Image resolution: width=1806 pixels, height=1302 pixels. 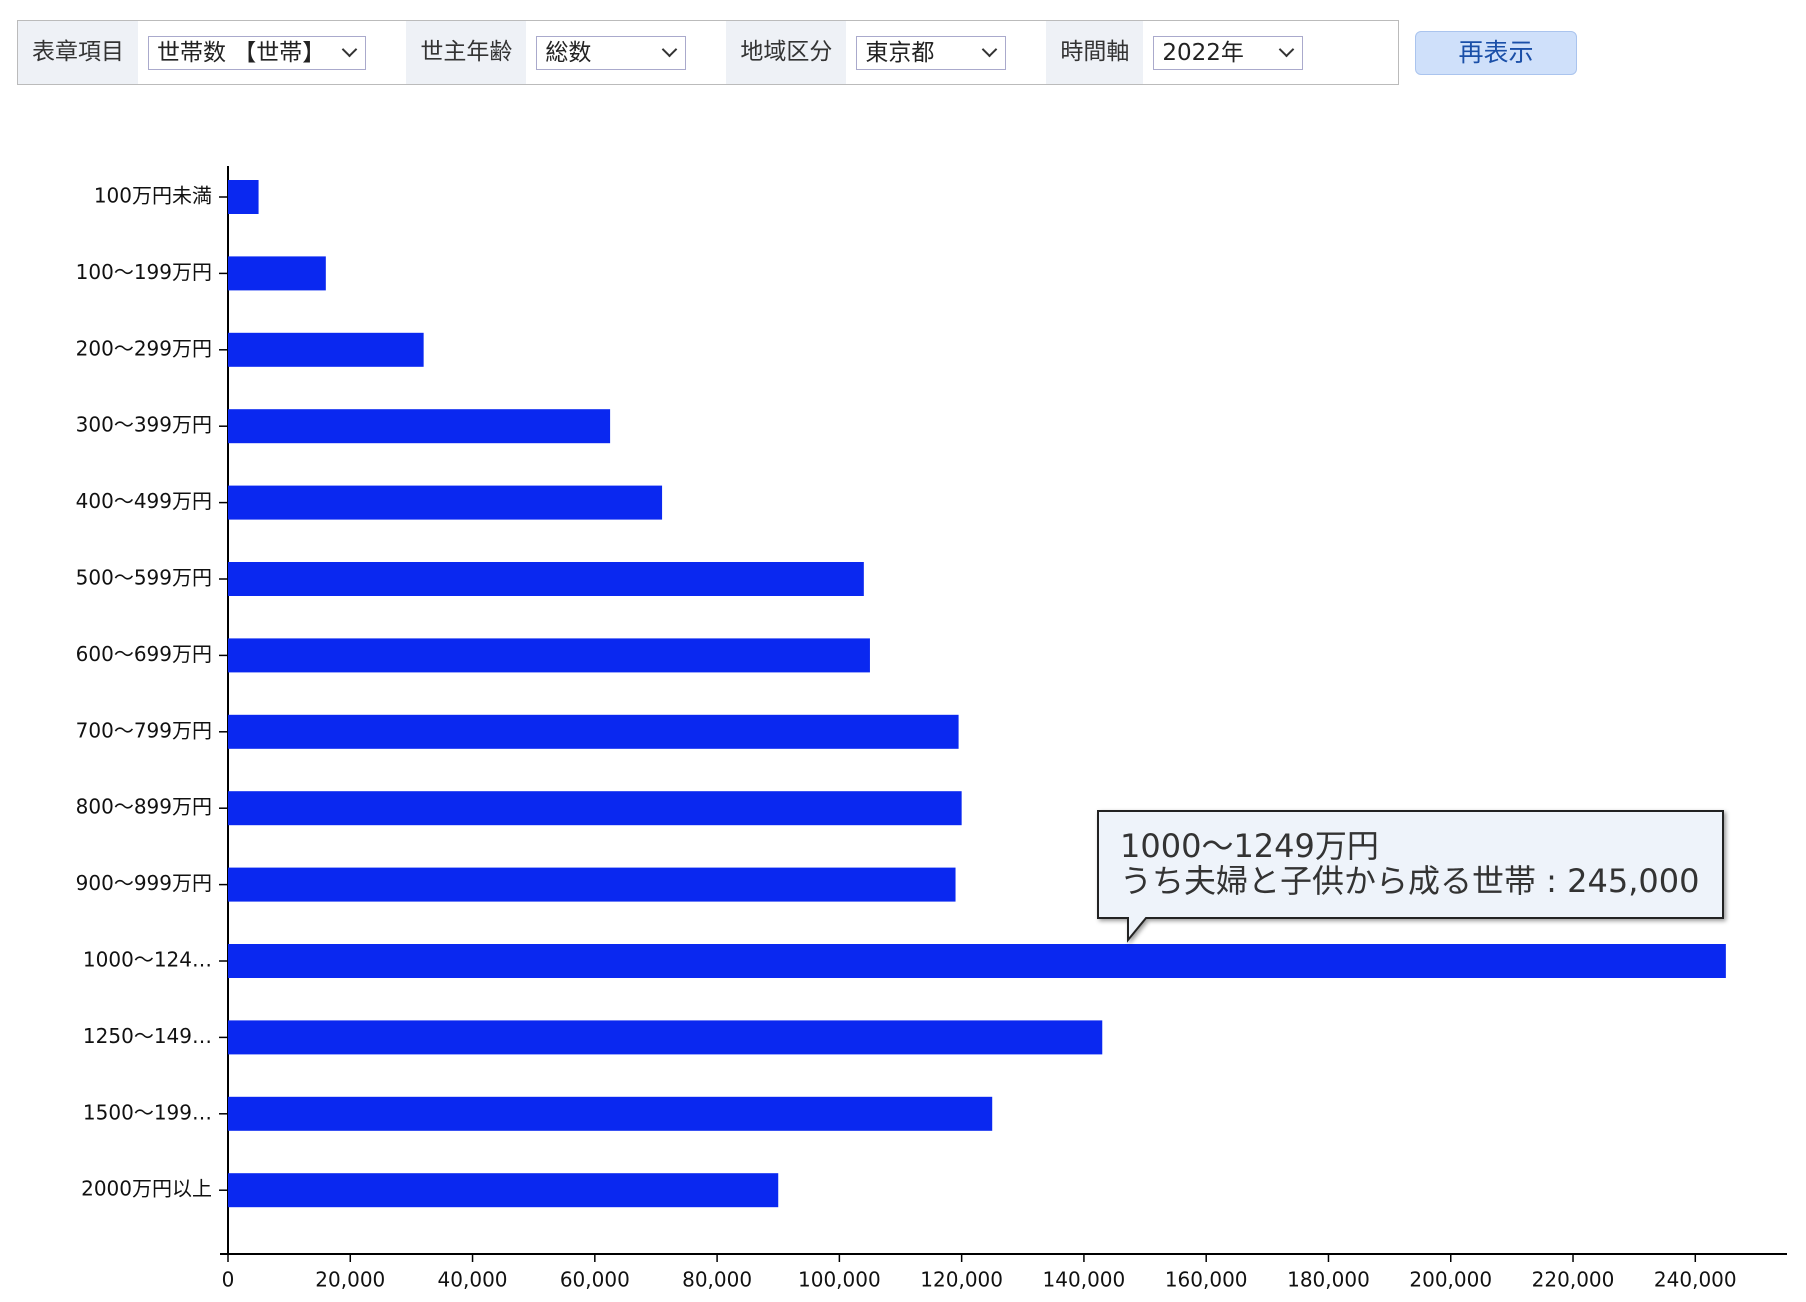 What do you see at coordinates (1450, 1280) in the screenshot?
I see `x-tick-label: 200,000` at bounding box center [1450, 1280].